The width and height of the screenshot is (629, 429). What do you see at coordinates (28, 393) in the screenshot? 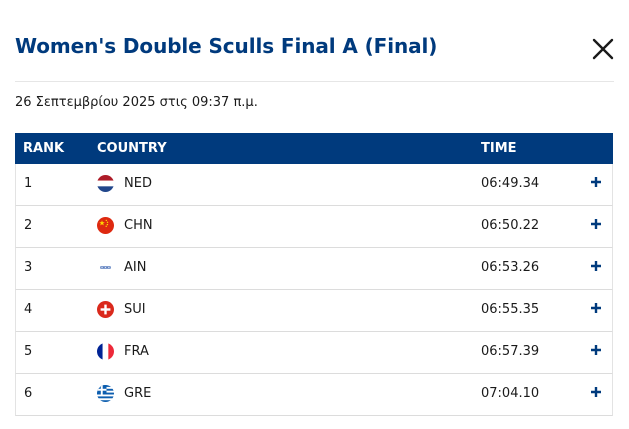
I see `rank-cell: 6` at bounding box center [28, 393].